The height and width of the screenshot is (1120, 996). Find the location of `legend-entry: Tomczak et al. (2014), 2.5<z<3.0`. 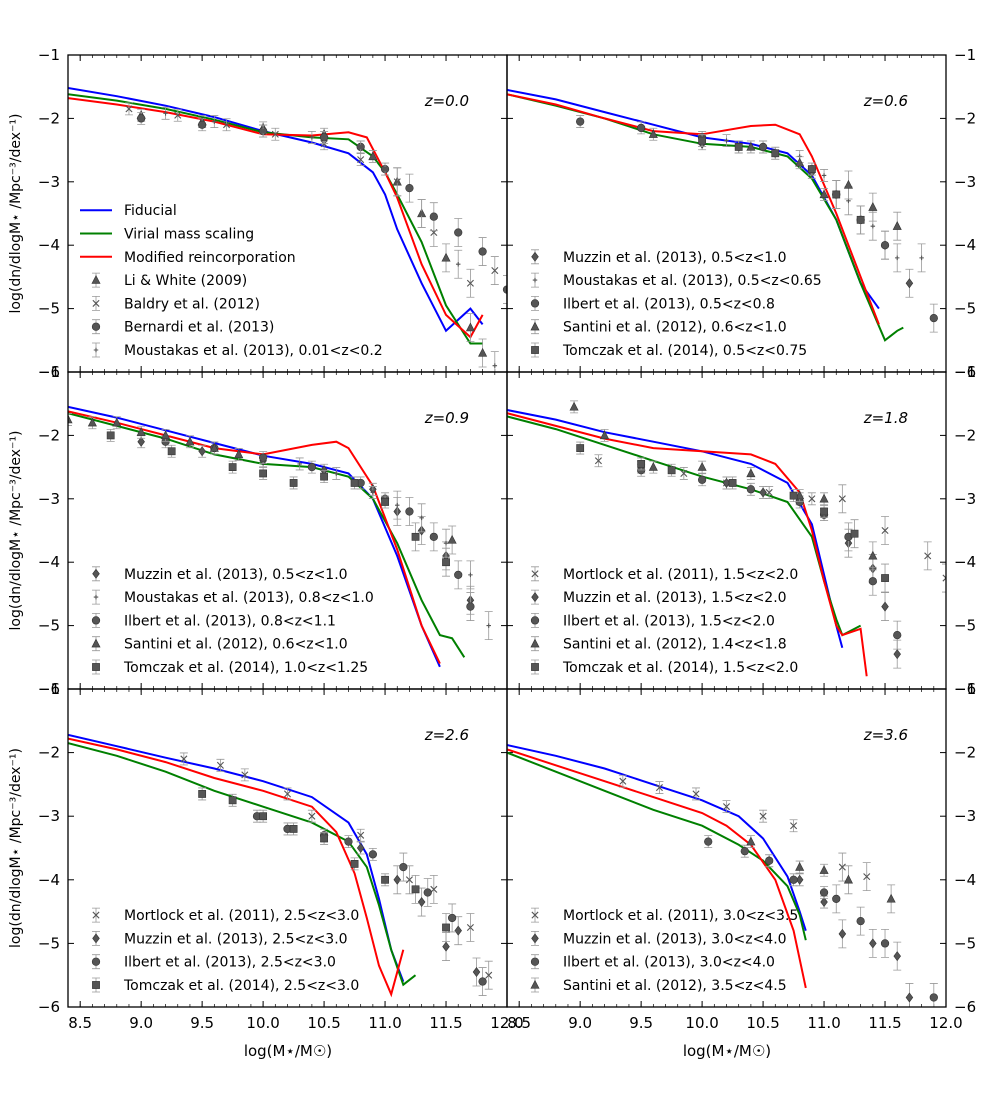

legend-entry: Tomczak et al. (2014), 2.5<z<3.0 is located at coordinates (241, 986).